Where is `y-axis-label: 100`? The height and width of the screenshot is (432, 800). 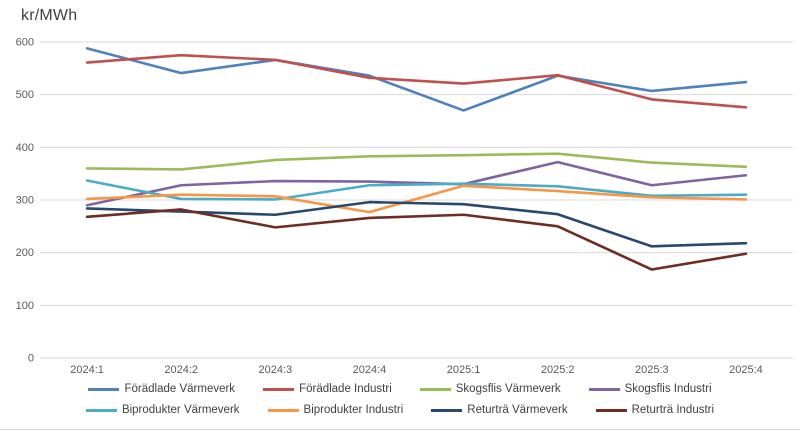
y-axis-label: 100 is located at coordinates (25, 306).